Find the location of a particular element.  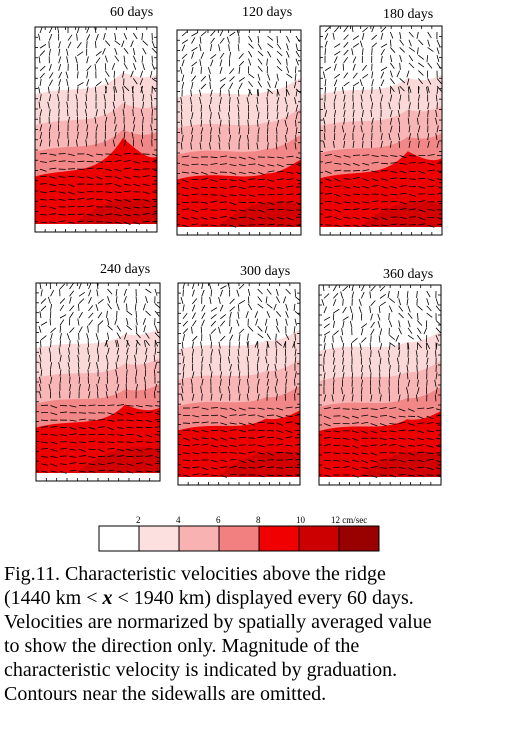

panel-3-arrows is located at coordinates (382, 127).